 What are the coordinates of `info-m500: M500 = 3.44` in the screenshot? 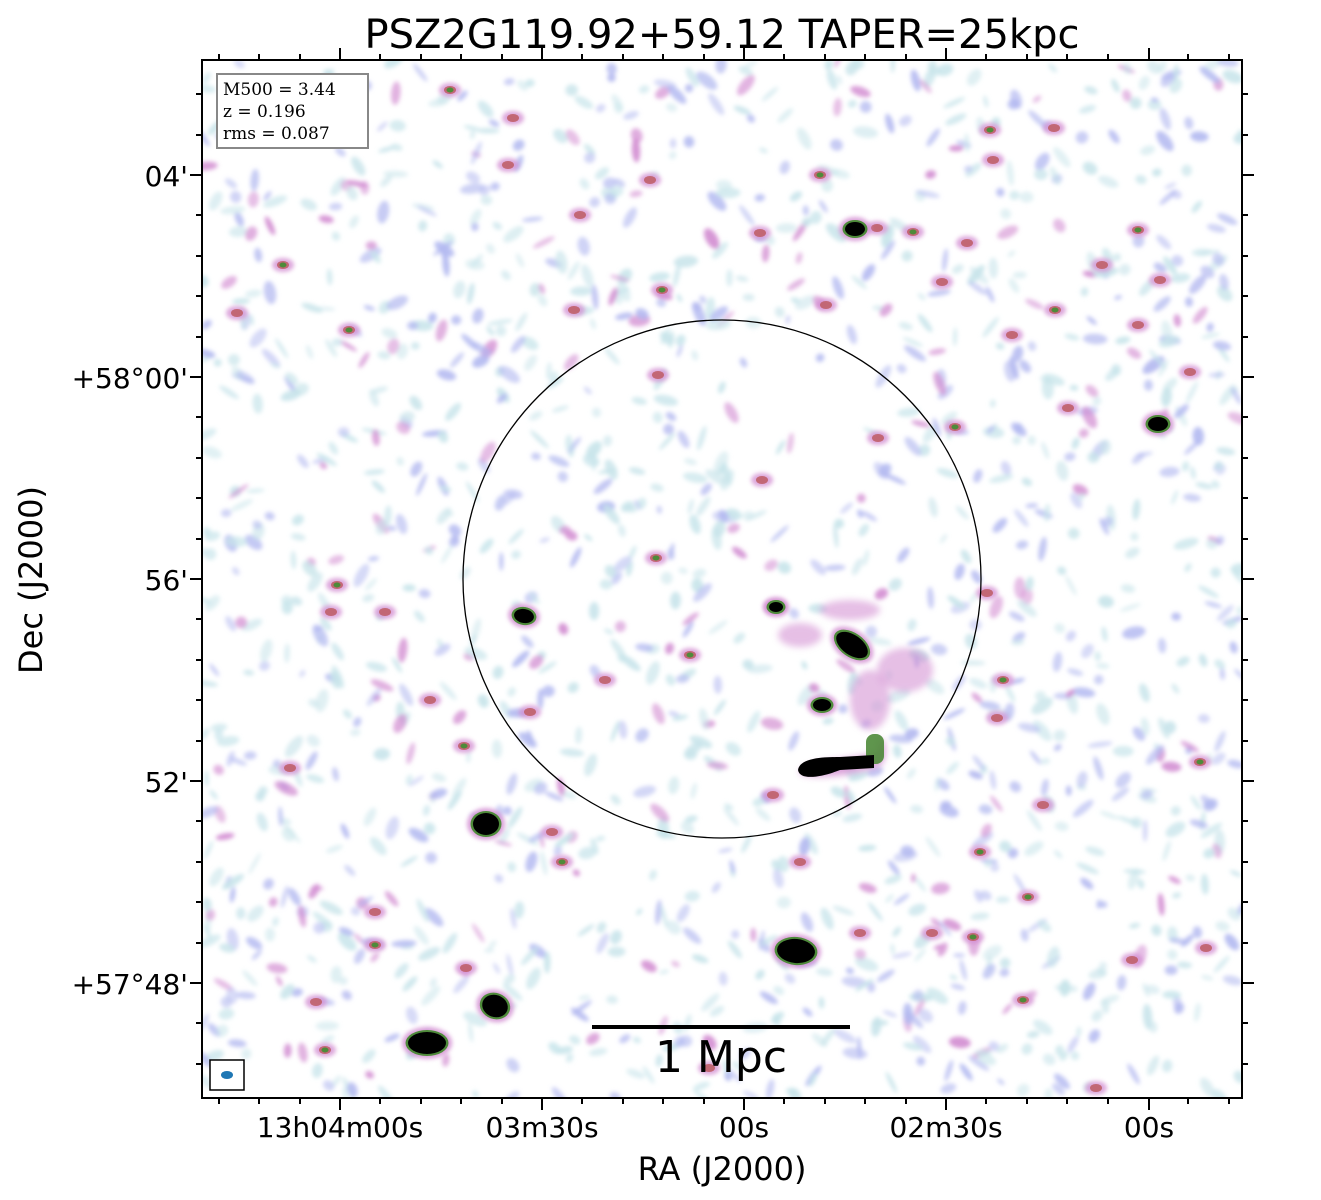 It's located at (279, 90).